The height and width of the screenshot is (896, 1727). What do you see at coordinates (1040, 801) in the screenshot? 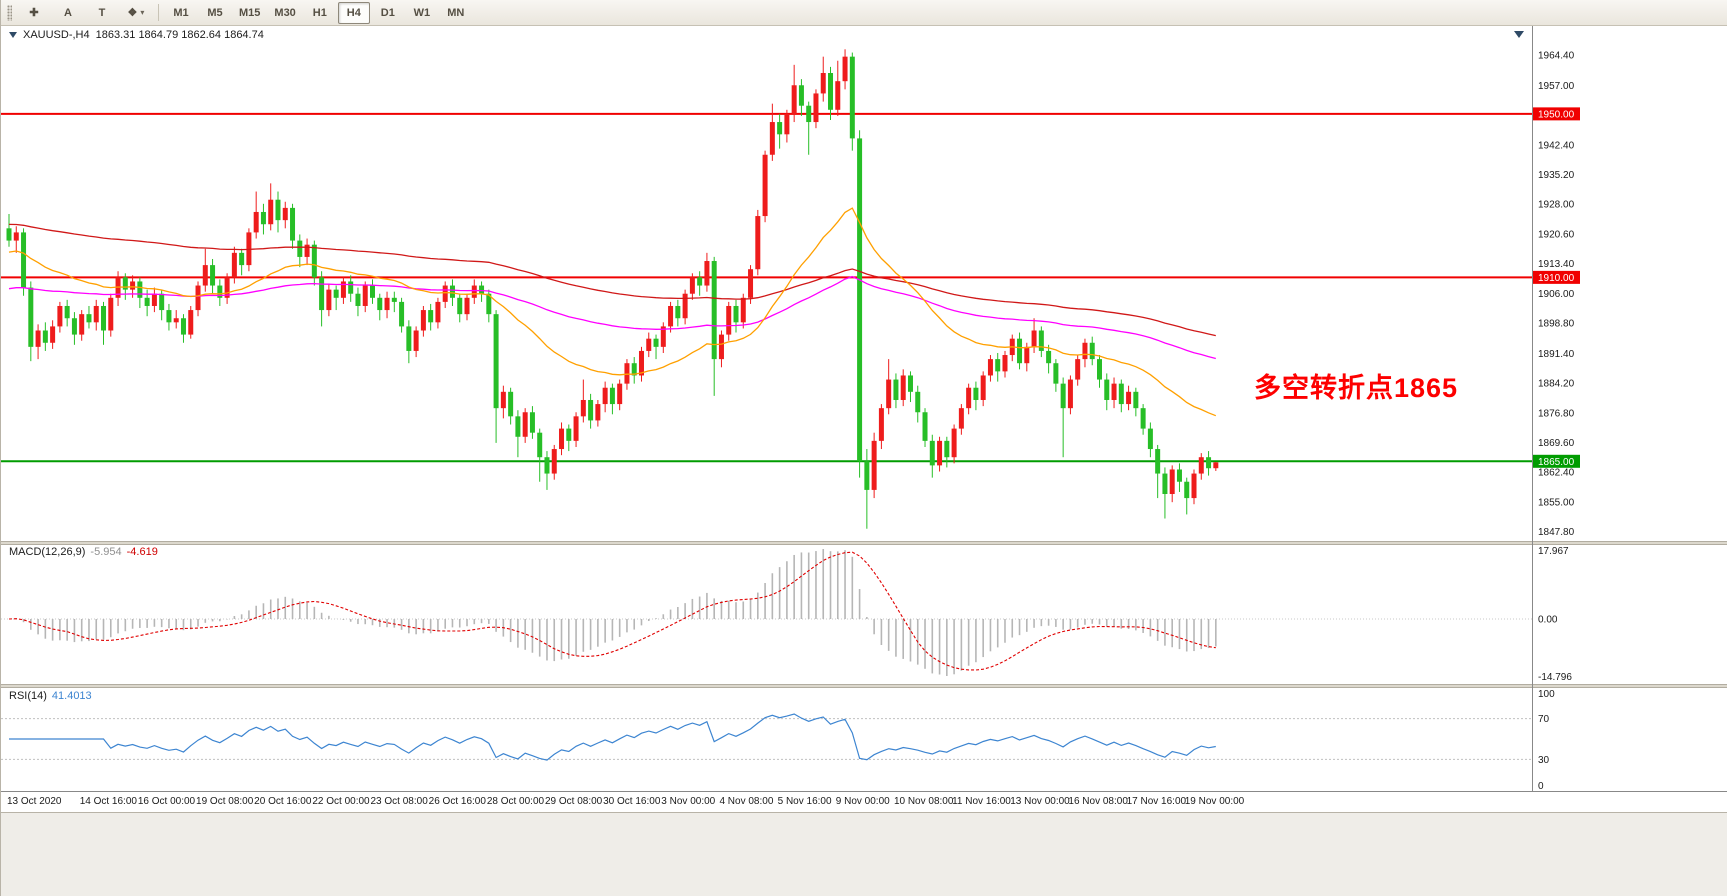
I see `date-label: 13 Nov 00:00` at bounding box center [1040, 801].